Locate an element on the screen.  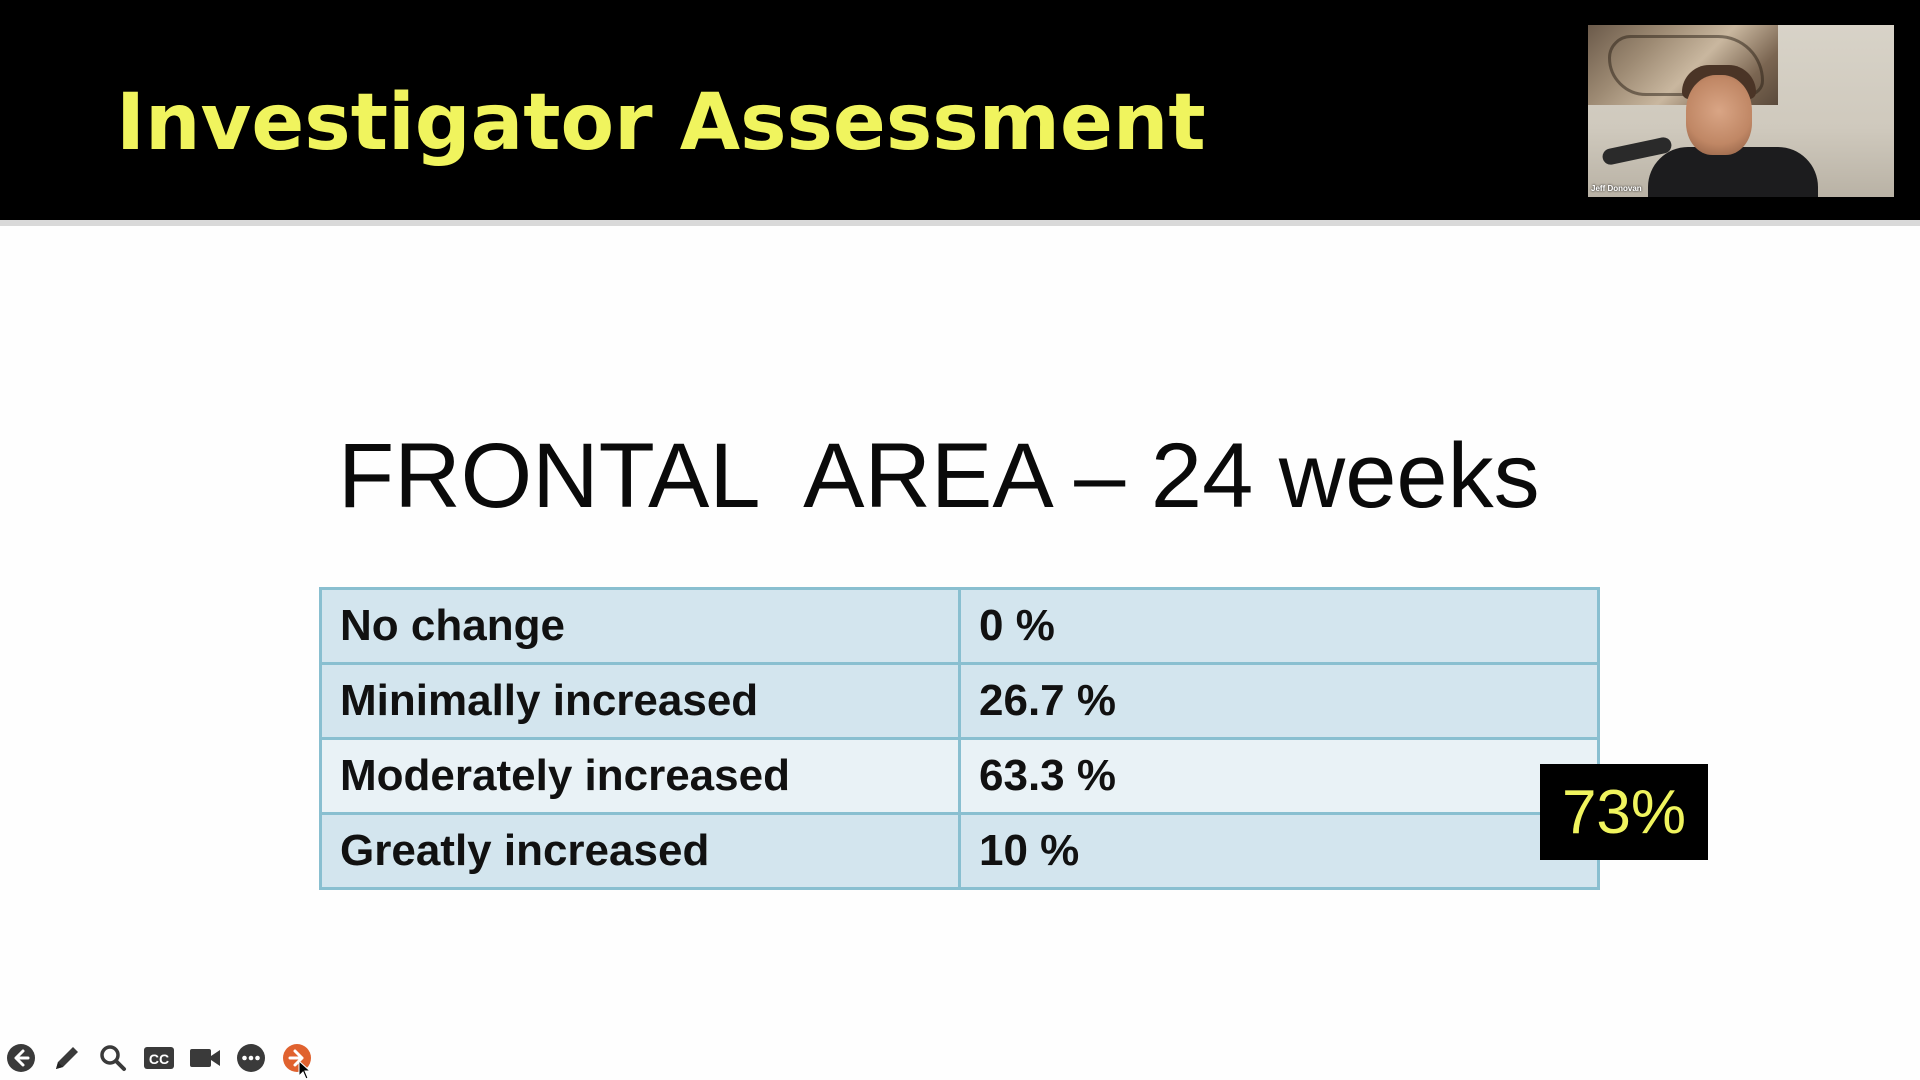
presenter-face is located at coordinates (1719, 115).